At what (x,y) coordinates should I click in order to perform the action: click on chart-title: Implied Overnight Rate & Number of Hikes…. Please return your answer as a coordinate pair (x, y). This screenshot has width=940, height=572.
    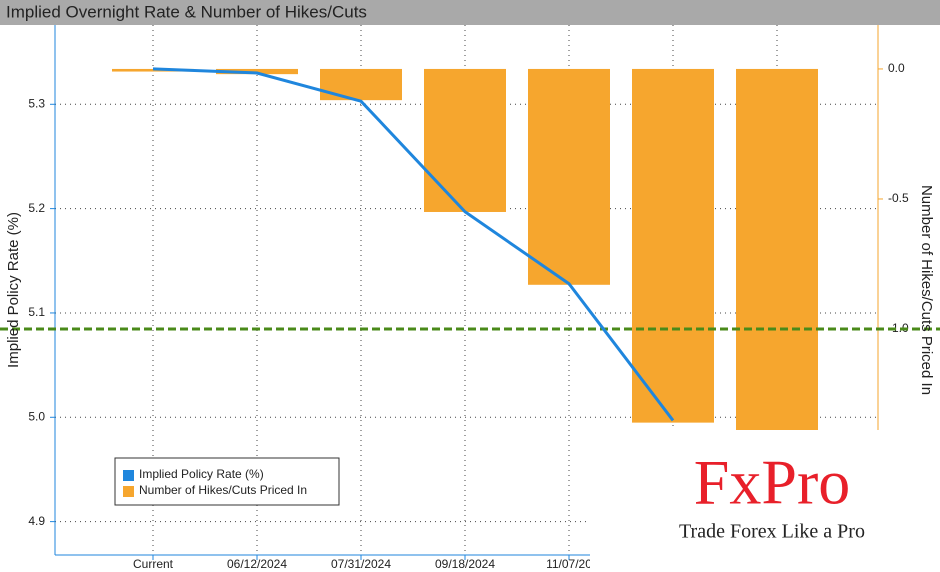
    Looking at the image, I should click on (186, 11).